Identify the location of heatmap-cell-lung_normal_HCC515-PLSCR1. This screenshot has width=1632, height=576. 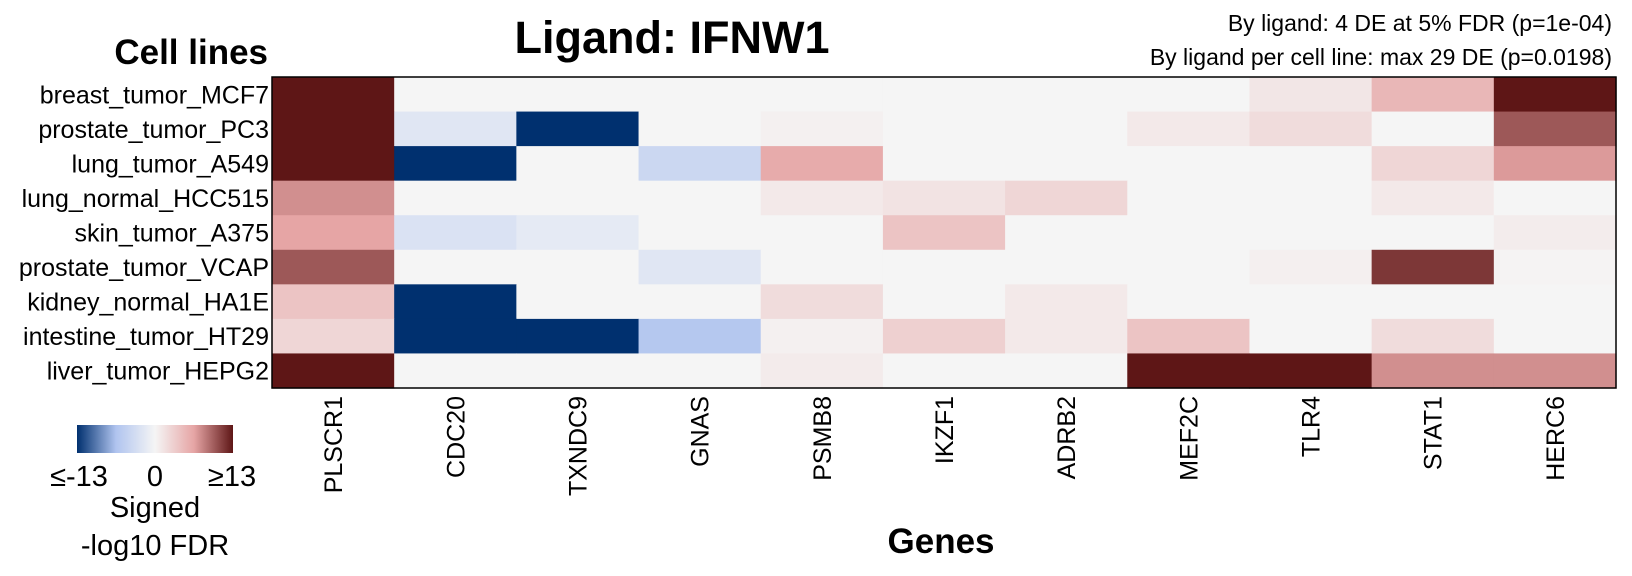
(333, 198).